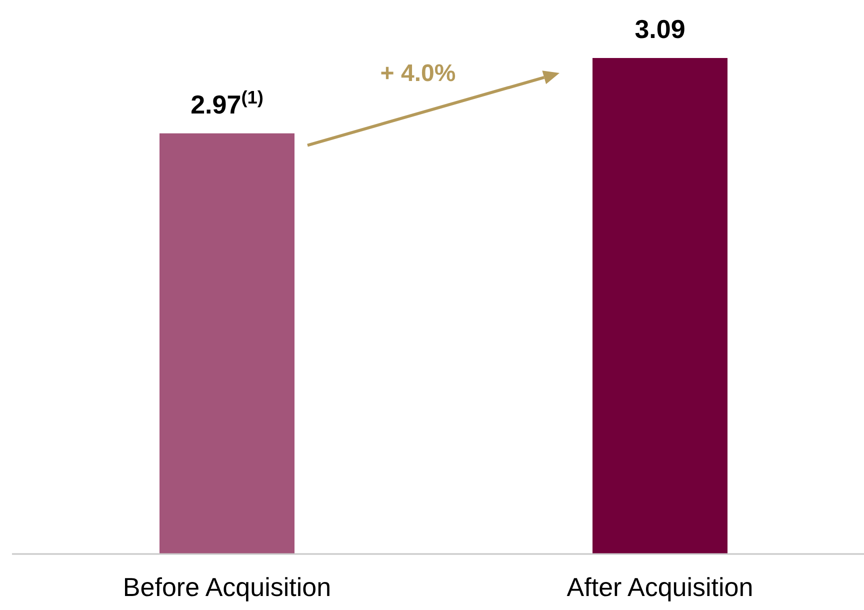 The image size is (864, 610). What do you see at coordinates (227, 103) in the screenshot?
I see `data-label: 2.97$^{(1)}$` at bounding box center [227, 103].